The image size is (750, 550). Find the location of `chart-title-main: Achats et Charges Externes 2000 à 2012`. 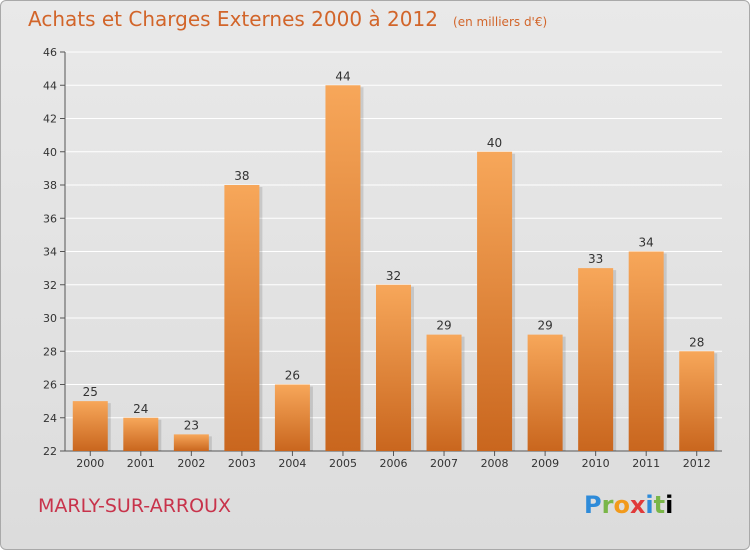

chart-title-main: Achats et Charges Externes 2000 à 2012 is located at coordinates (233, 19).